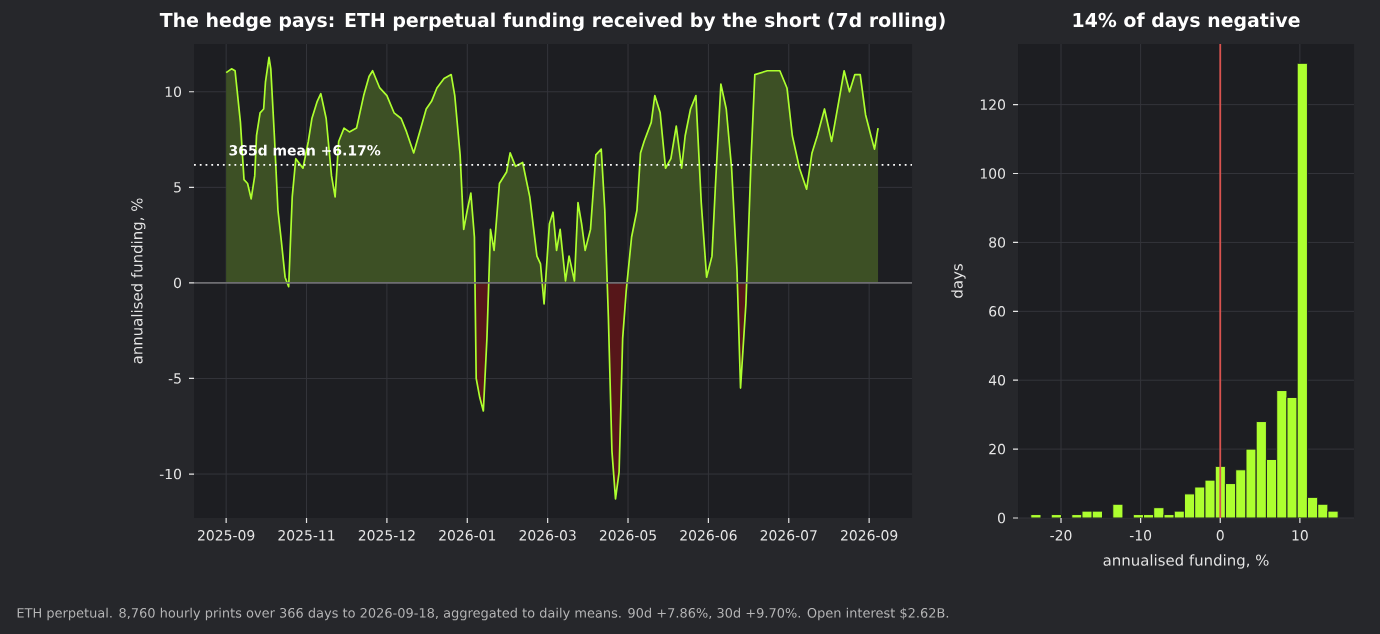 This screenshot has height=634, width=1380. What do you see at coordinates (552, 22) in the screenshot?
I see `chart-title: The hedge pays: ETH perpetual funding received by the short (7d rolling)` at bounding box center [552, 22].